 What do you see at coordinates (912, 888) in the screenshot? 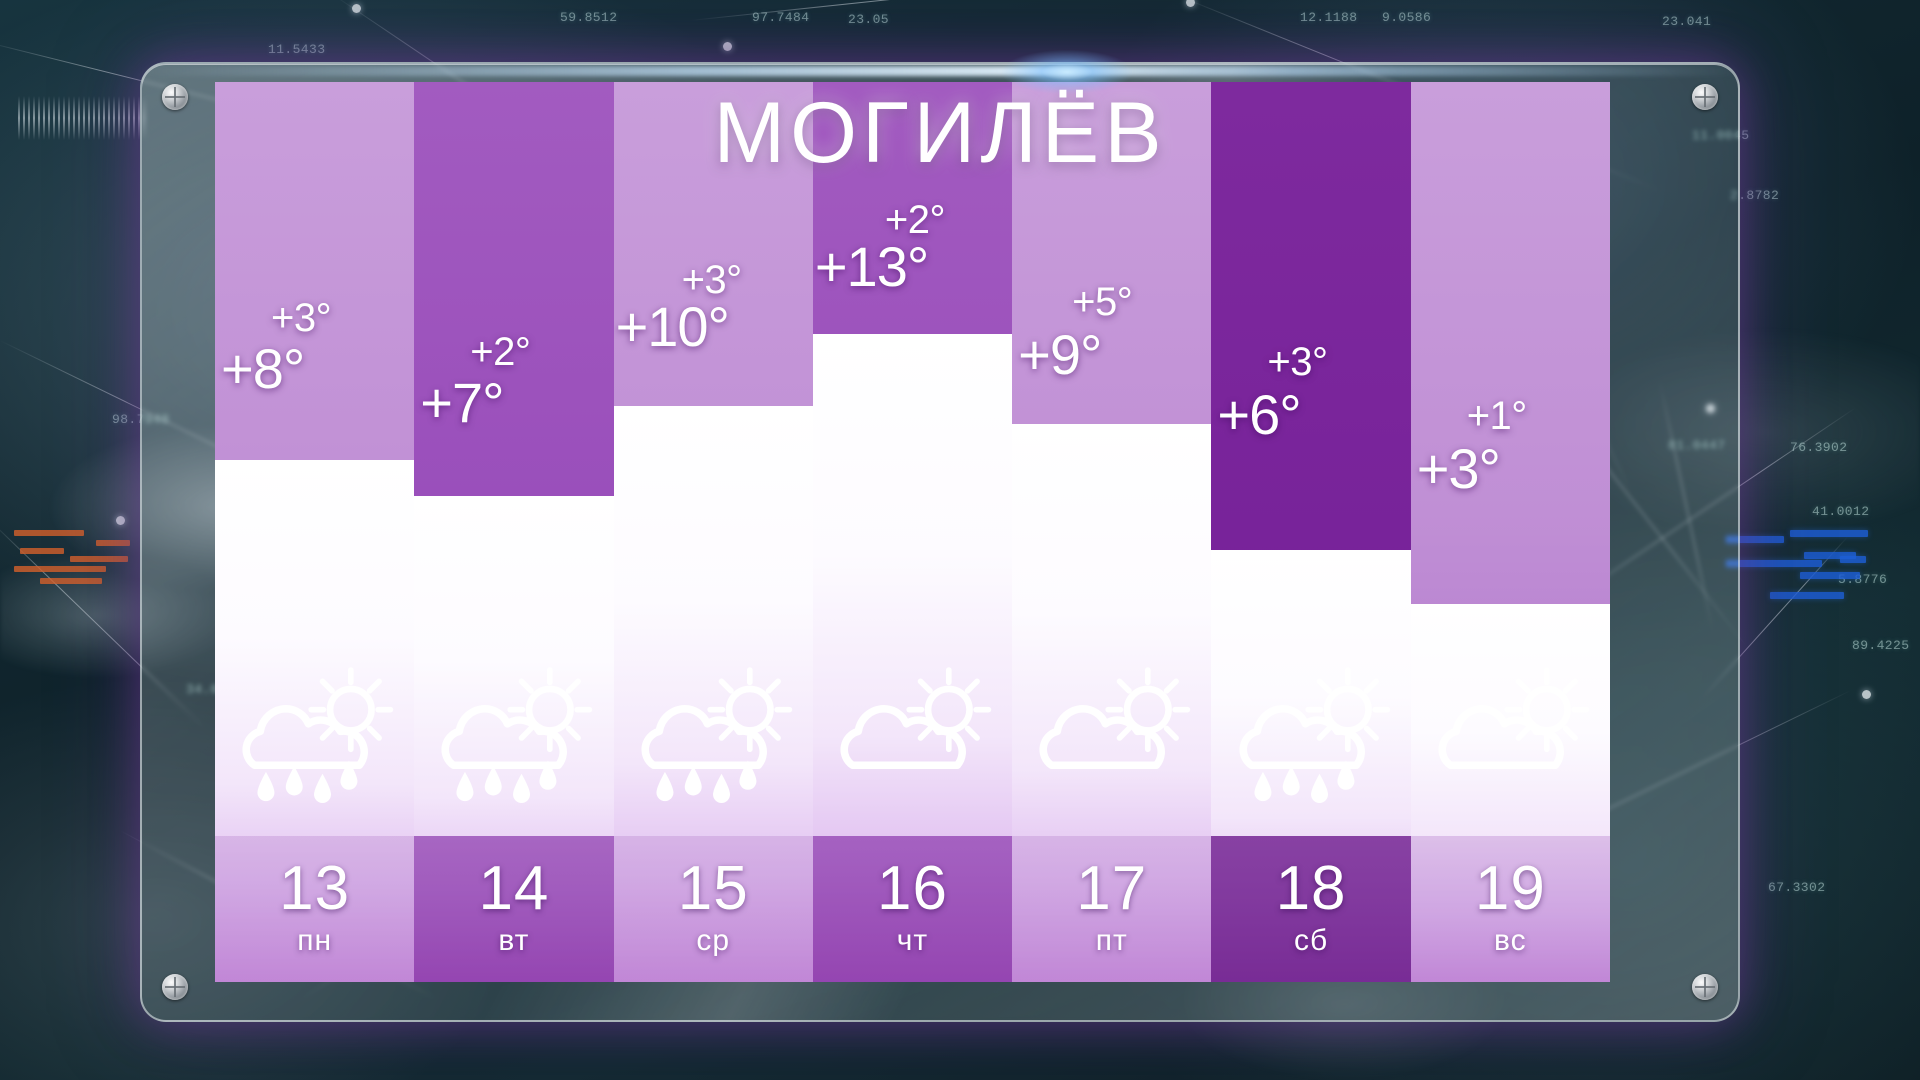
I see `date-number: 16` at bounding box center [912, 888].